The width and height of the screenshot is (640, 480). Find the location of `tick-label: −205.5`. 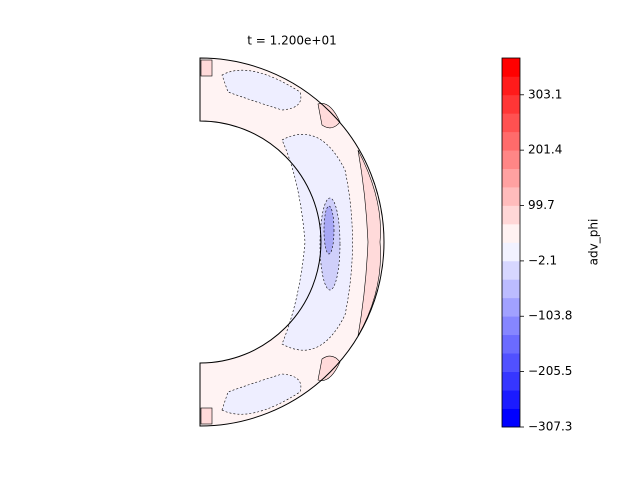

tick-label: −205.5 is located at coordinates (550, 371).